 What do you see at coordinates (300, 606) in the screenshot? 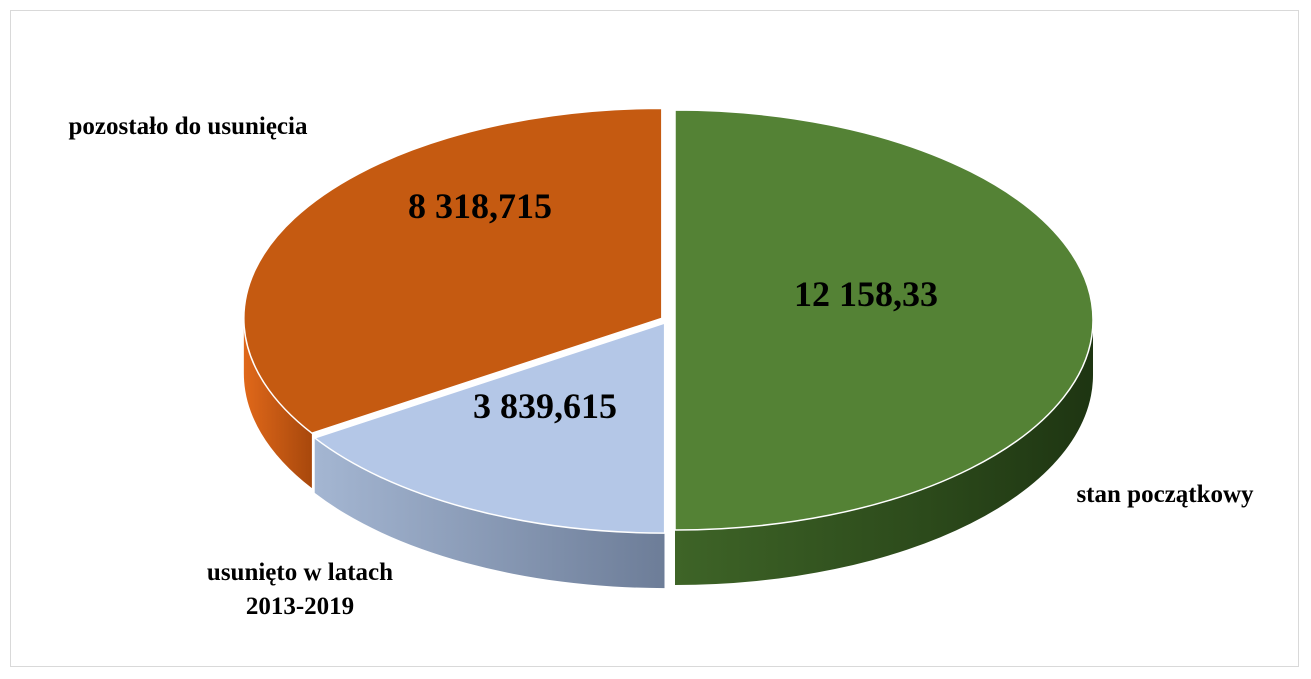
I see `category-label-usunieto-line-2: 2013-2019` at bounding box center [300, 606].